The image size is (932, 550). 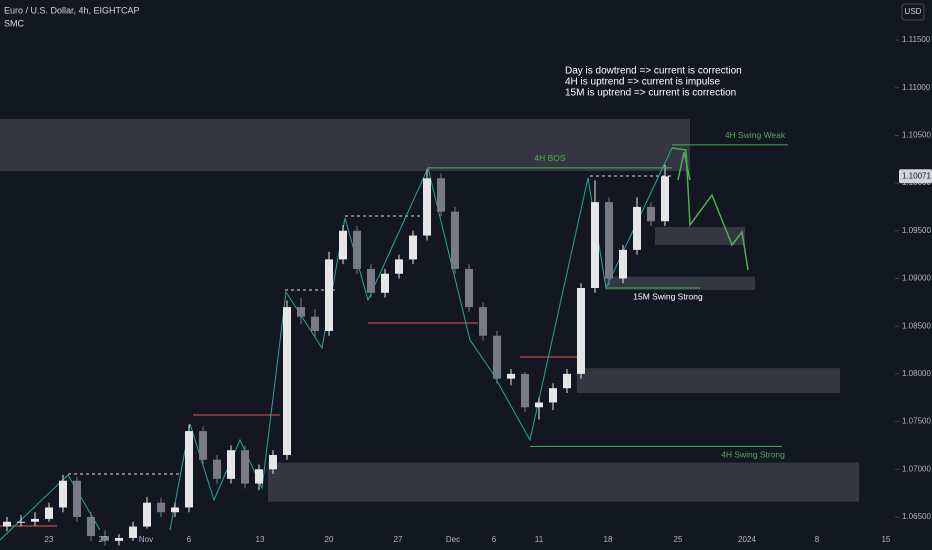 What do you see at coordinates (886, 539) in the screenshot?
I see `x-tick-label: 15` at bounding box center [886, 539].